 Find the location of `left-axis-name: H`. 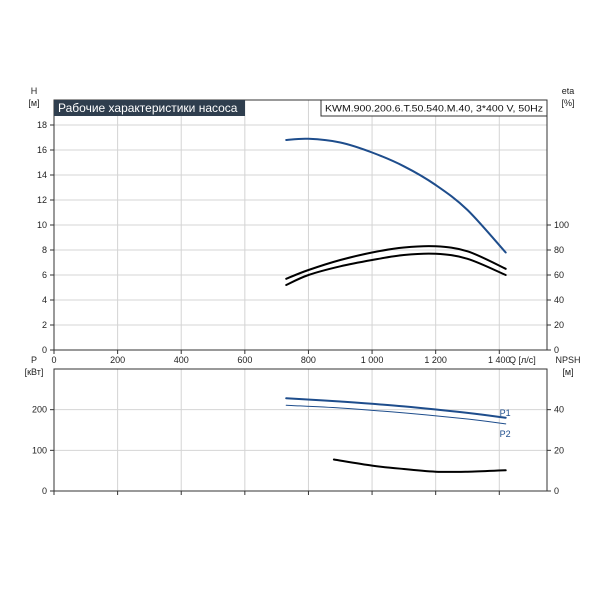

left-axis-name: H is located at coordinates (34, 91).